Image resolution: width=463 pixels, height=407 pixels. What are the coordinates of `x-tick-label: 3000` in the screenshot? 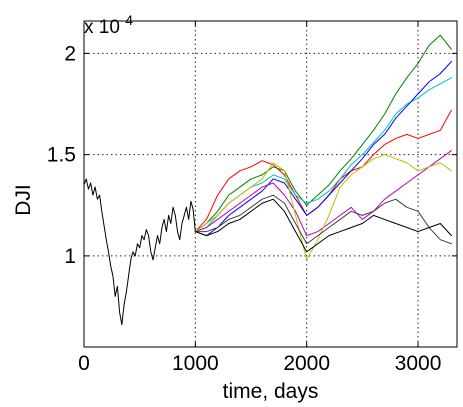 It's located at (418, 363).